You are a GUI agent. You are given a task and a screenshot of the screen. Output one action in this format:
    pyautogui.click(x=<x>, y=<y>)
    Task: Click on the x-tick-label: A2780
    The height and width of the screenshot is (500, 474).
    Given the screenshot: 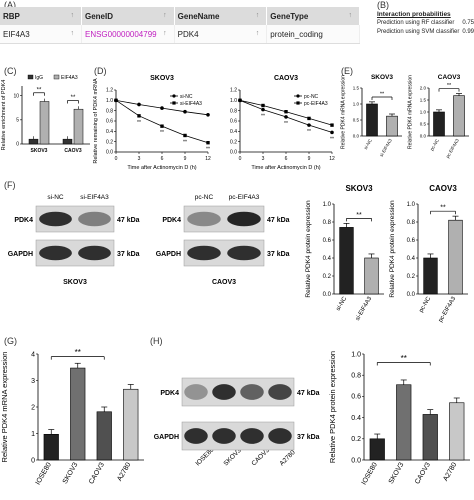 What is the action you would take?
    pyautogui.click(x=124, y=471)
    